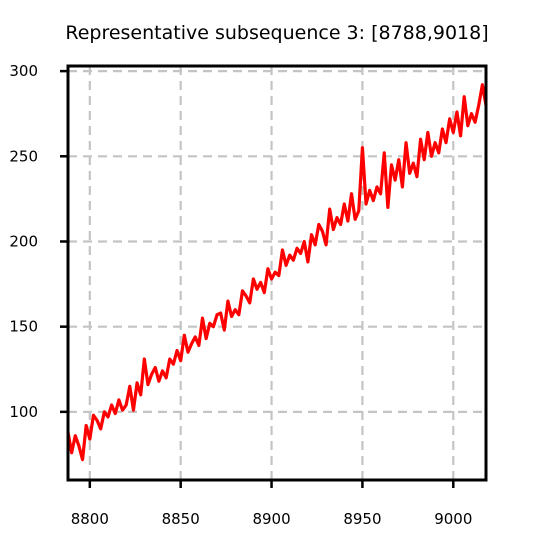  What do you see at coordinates (181, 519) in the screenshot?
I see `x-tick-label: 8850` at bounding box center [181, 519].